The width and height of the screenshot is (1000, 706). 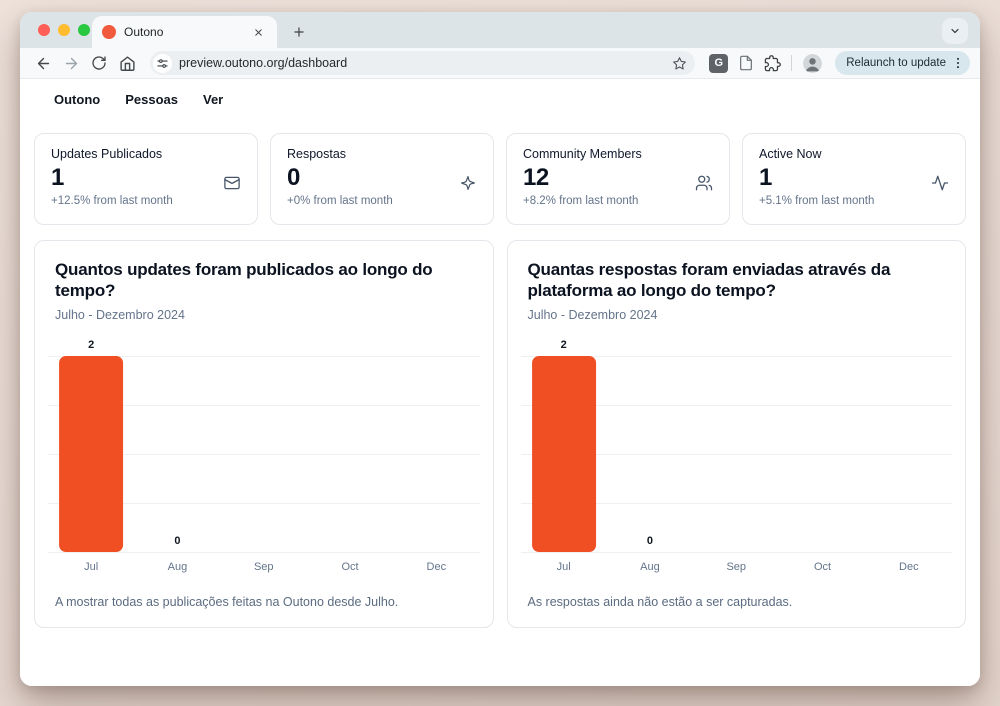 What do you see at coordinates (649, 540) in the screenshot?
I see `bar-value-label: 0` at bounding box center [649, 540].